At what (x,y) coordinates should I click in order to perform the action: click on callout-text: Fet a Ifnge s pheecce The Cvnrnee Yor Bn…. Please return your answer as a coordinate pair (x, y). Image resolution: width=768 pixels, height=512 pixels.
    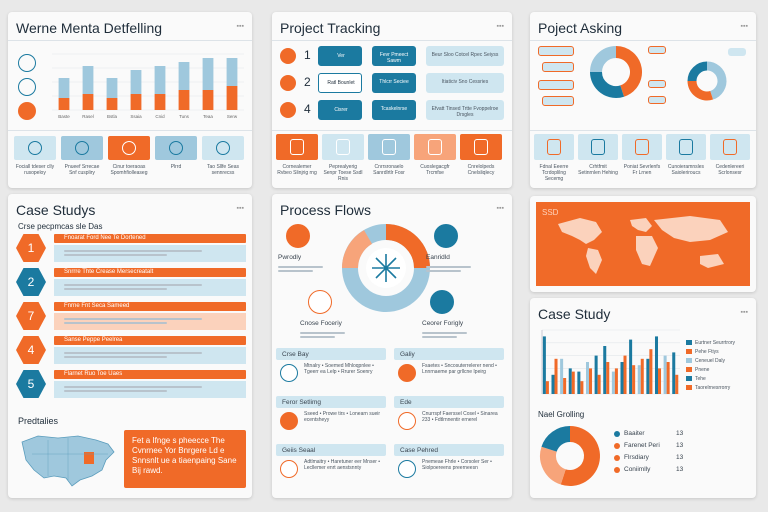
    Looking at the image, I should click on (184, 455).